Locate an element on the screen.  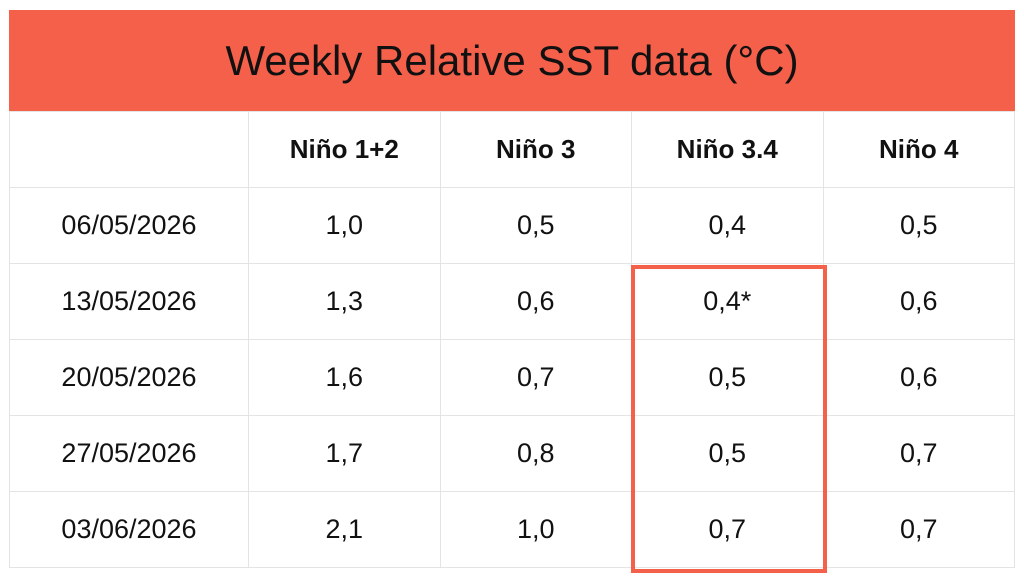
value-cell: 0,4* is located at coordinates (727, 301).